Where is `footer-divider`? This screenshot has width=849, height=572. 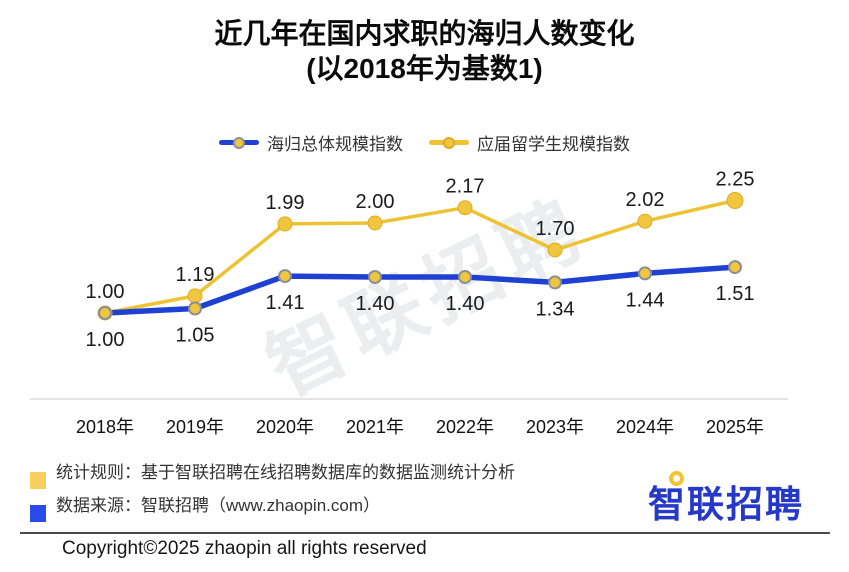 footer-divider is located at coordinates (425, 533).